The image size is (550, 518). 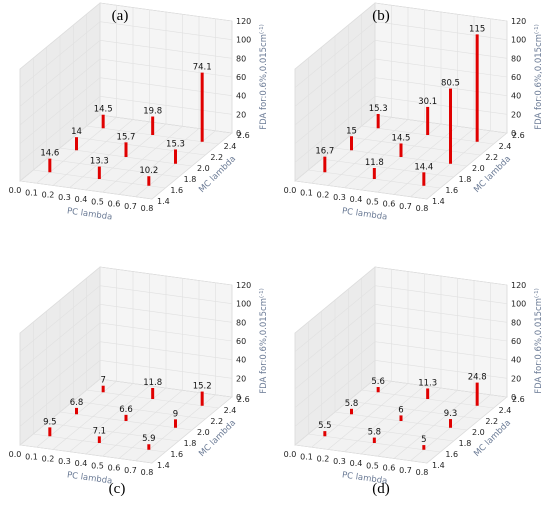 What do you see at coordinates (103, 110) in the screenshot?
I see `bar-value-label: 14.5` at bounding box center [103, 110].